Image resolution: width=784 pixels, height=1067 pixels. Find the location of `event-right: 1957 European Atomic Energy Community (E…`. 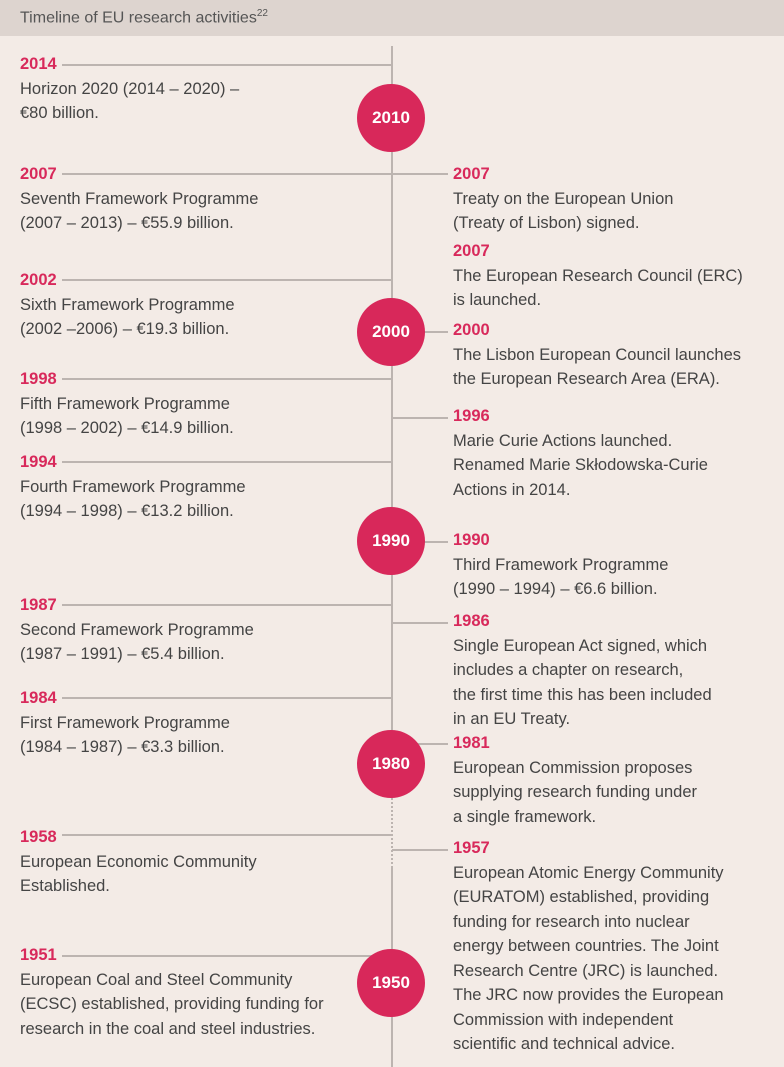

event-right: 1957 European Atomic Energy Community (E… is located at coordinates (588, 946).